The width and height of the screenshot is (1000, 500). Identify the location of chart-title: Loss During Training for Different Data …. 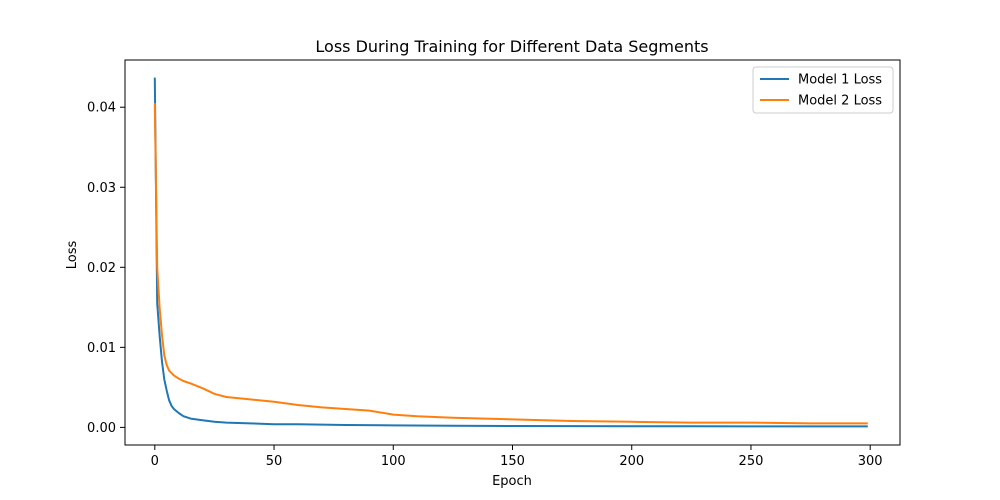
(511, 46).